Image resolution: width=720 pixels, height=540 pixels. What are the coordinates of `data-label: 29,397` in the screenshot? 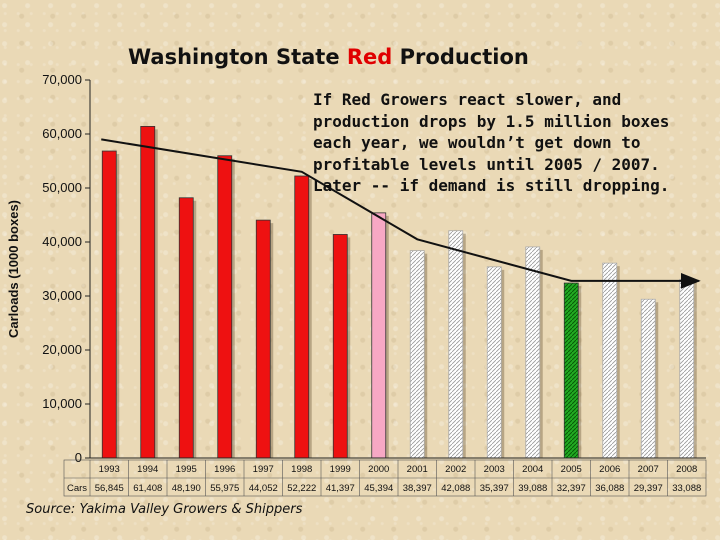 It's located at (648, 488).